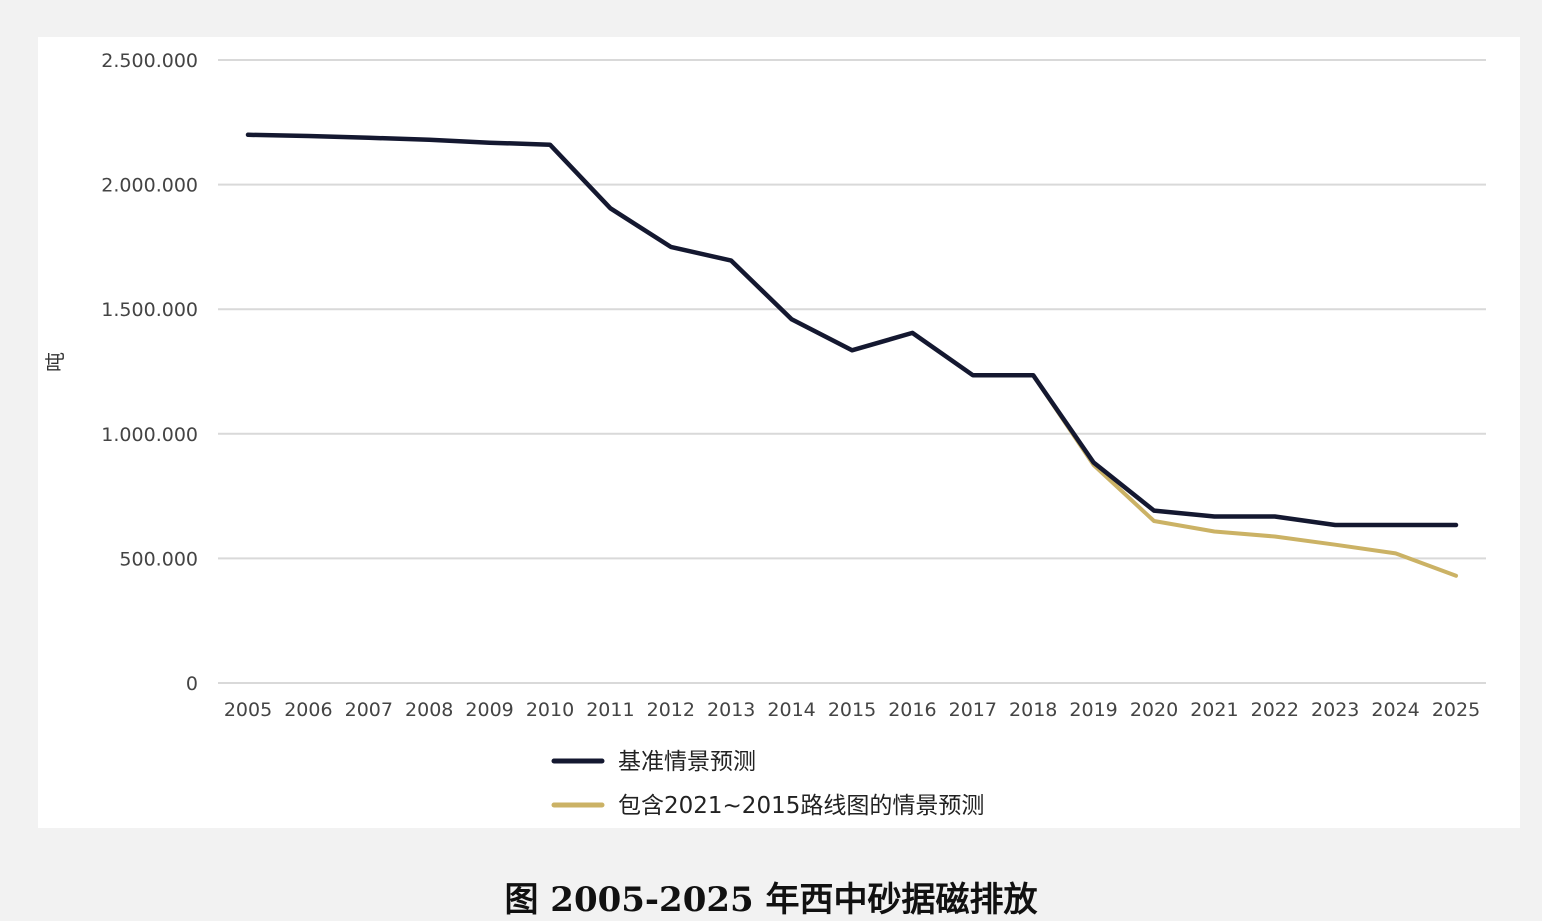 This screenshot has width=1542, height=921. Describe the element at coordinates (369, 710) in the screenshot. I see `x-tick-label: 2007` at that location.